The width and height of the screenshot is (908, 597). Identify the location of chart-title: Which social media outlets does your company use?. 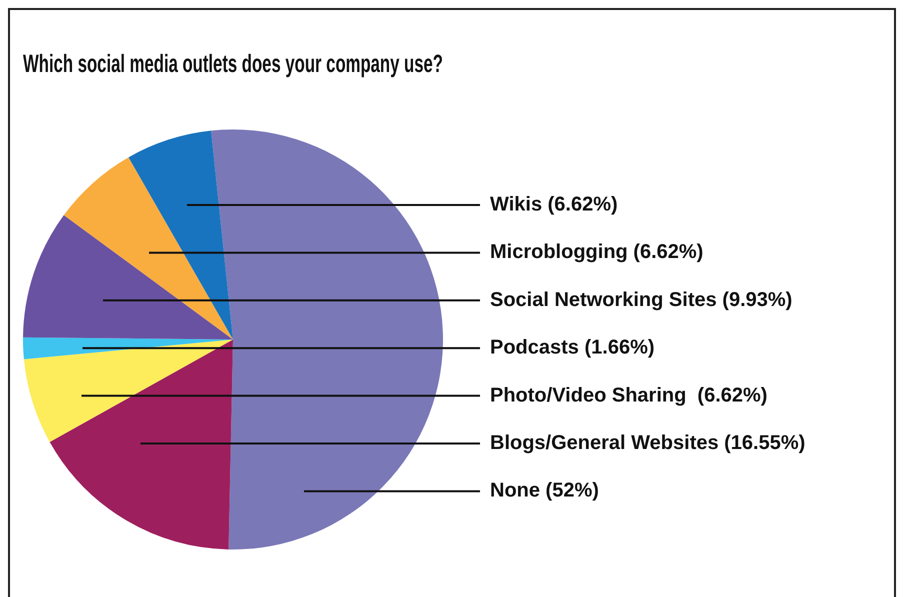
(233, 64).